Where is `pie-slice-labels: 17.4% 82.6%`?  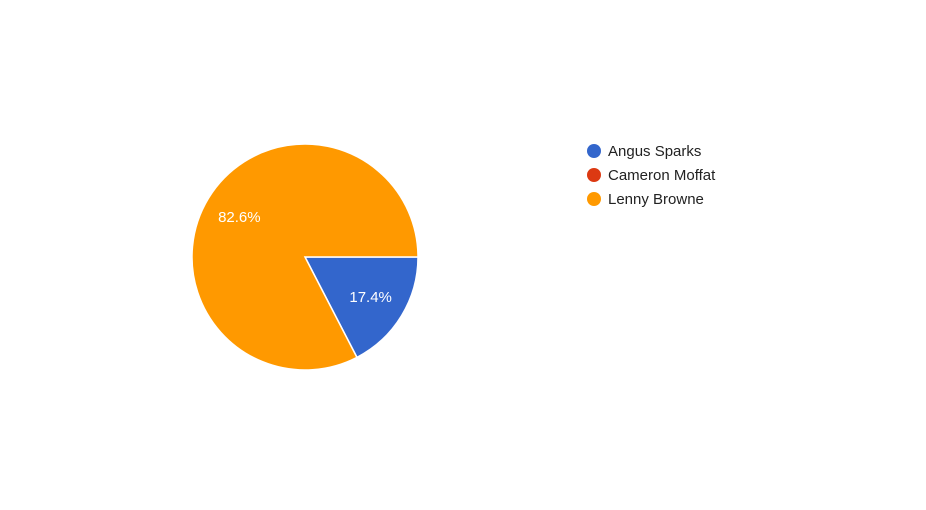
pie-slice-labels: 17.4% 82.6% is located at coordinates (305, 257).